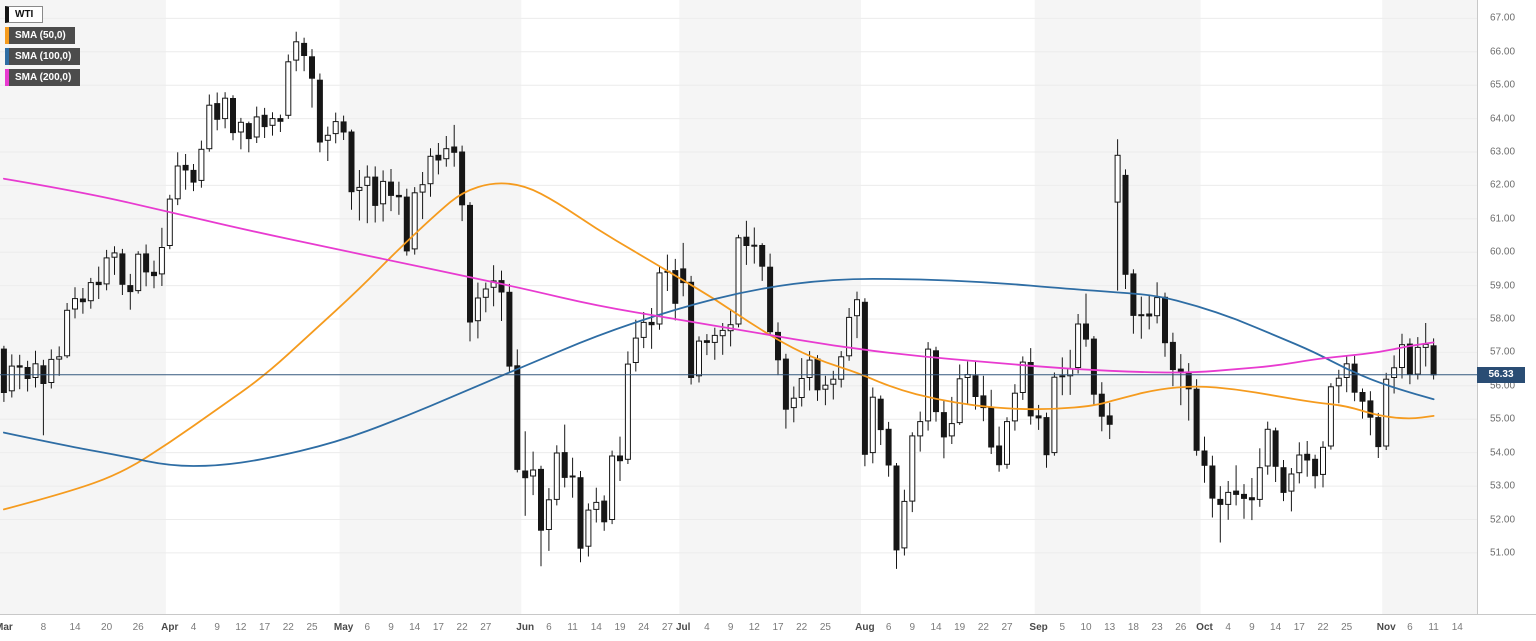 The height and width of the screenshot is (641, 1536). Describe the element at coordinates (1110, 627) in the screenshot. I see `date-label: 13` at that location.